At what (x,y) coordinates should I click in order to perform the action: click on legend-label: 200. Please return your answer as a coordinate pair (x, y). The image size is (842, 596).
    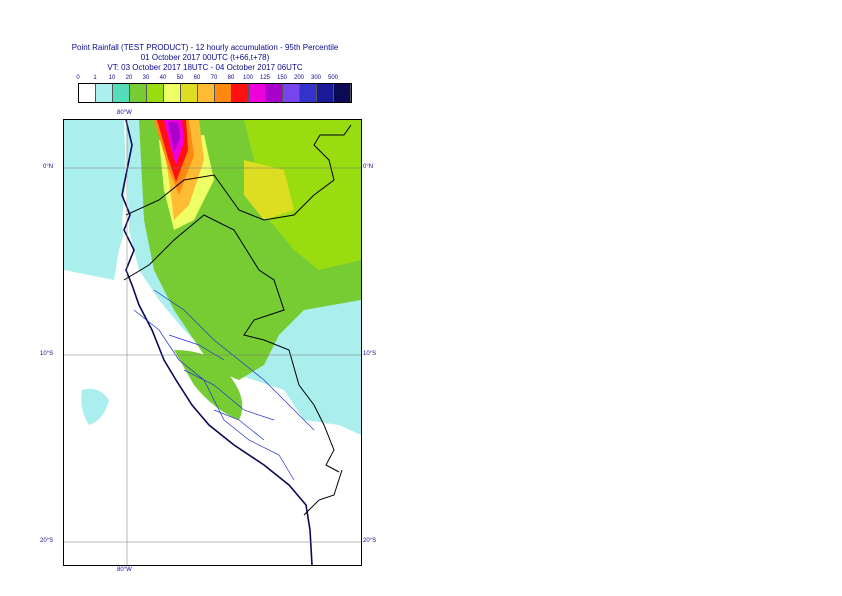
    Looking at the image, I should click on (299, 78).